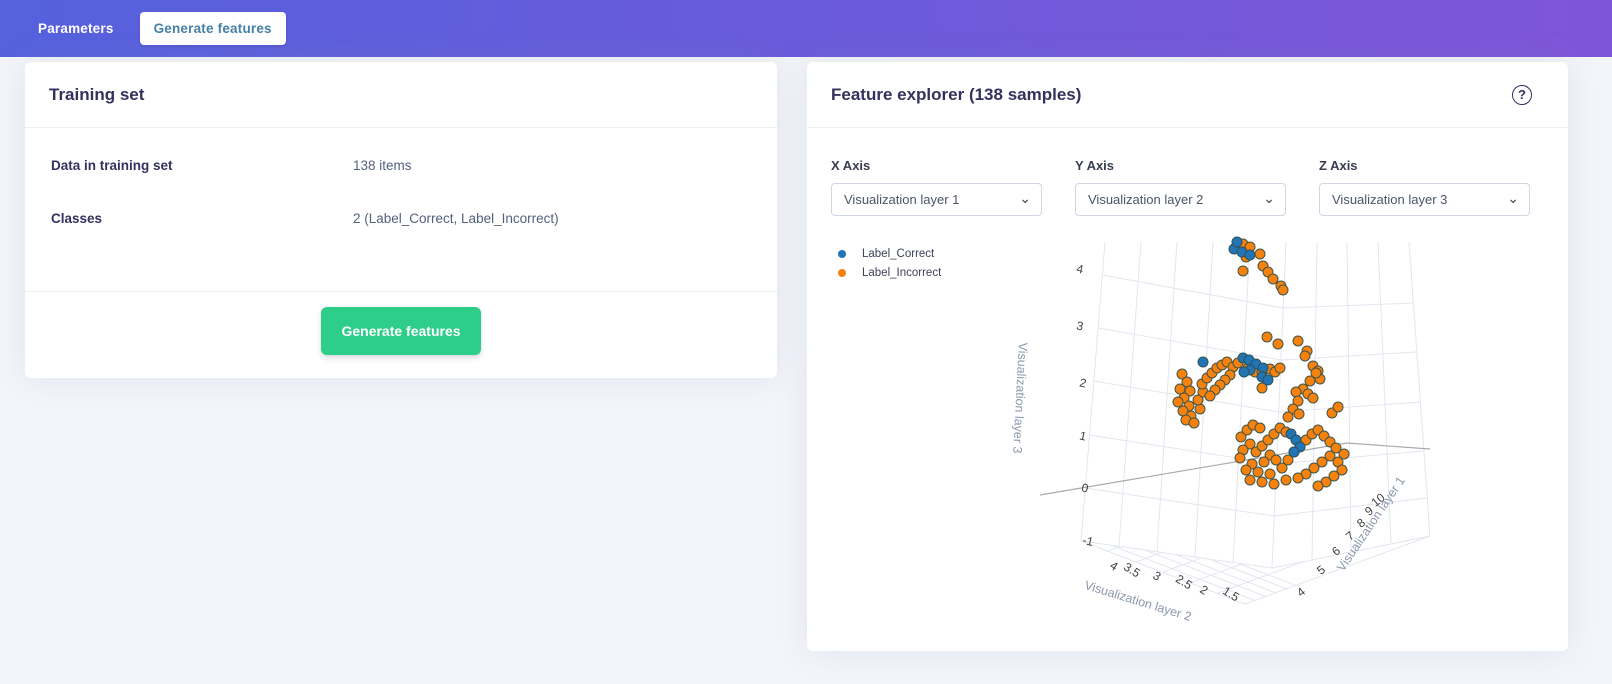 This screenshot has width=1612, height=684. Describe the element at coordinates (401, 95) in the screenshot. I see `training-set-card-header: Training set` at that location.